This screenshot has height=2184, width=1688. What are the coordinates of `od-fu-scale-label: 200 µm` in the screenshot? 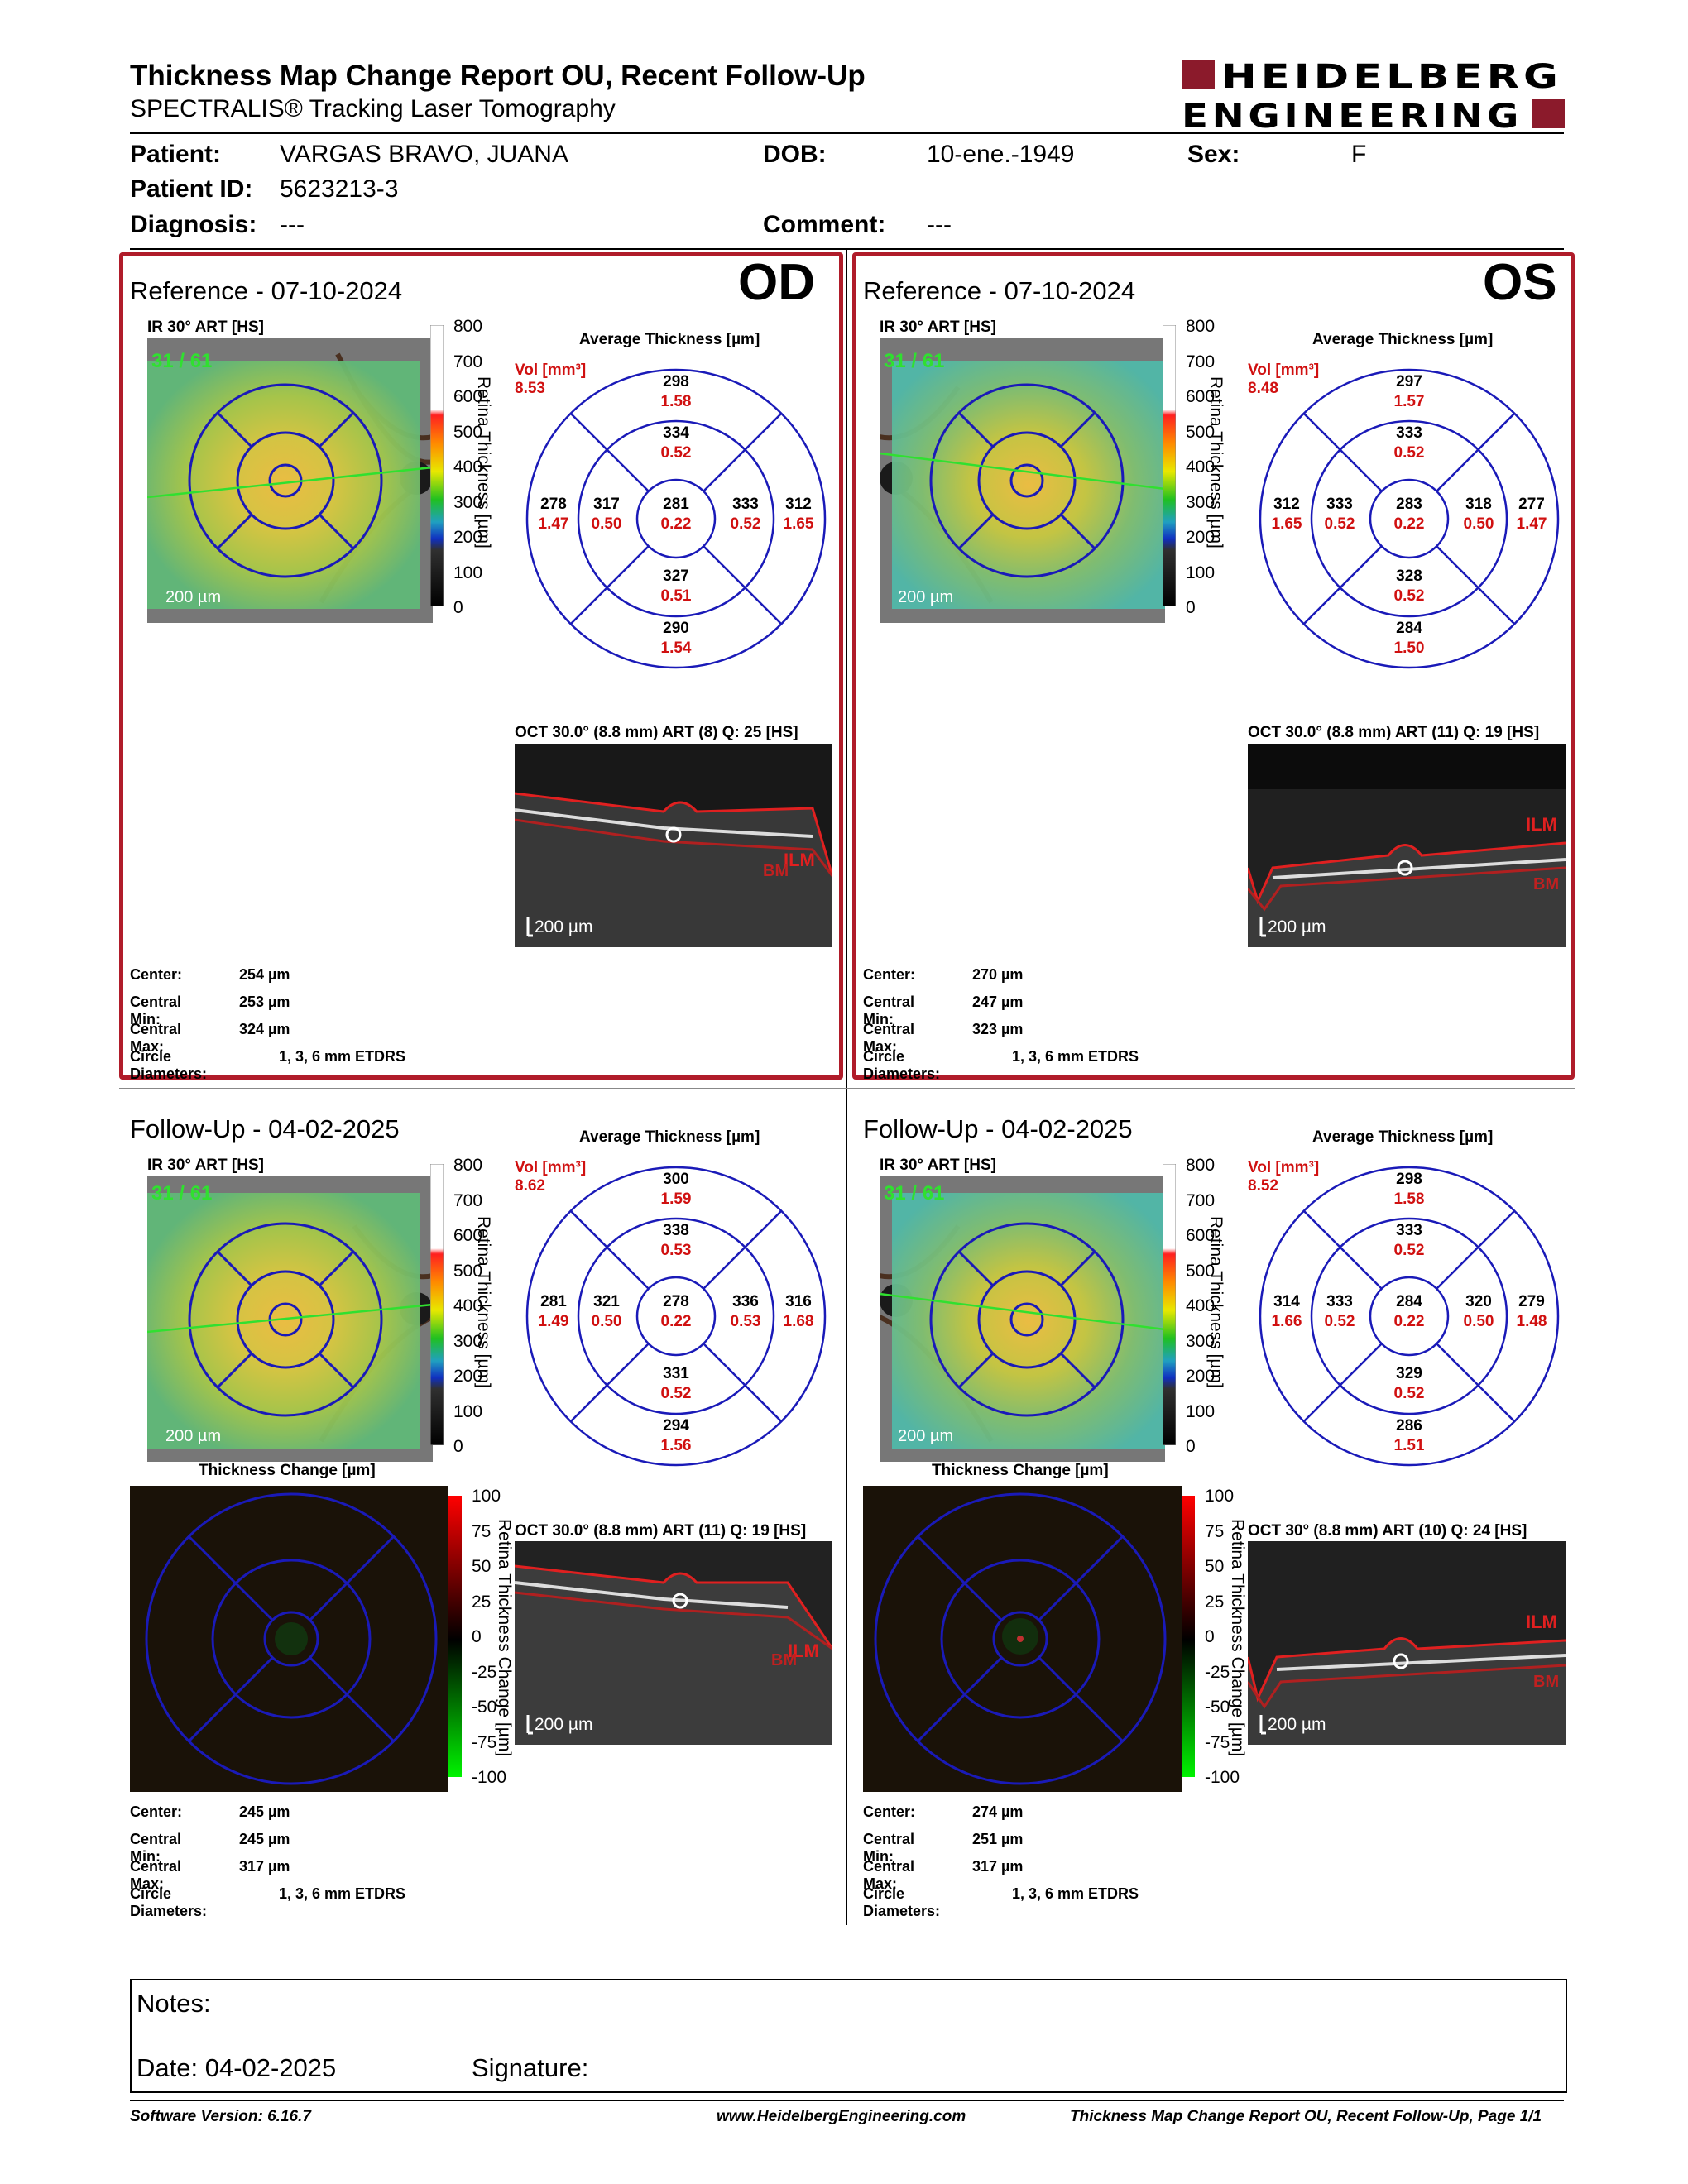 It's located at (193, 1436).